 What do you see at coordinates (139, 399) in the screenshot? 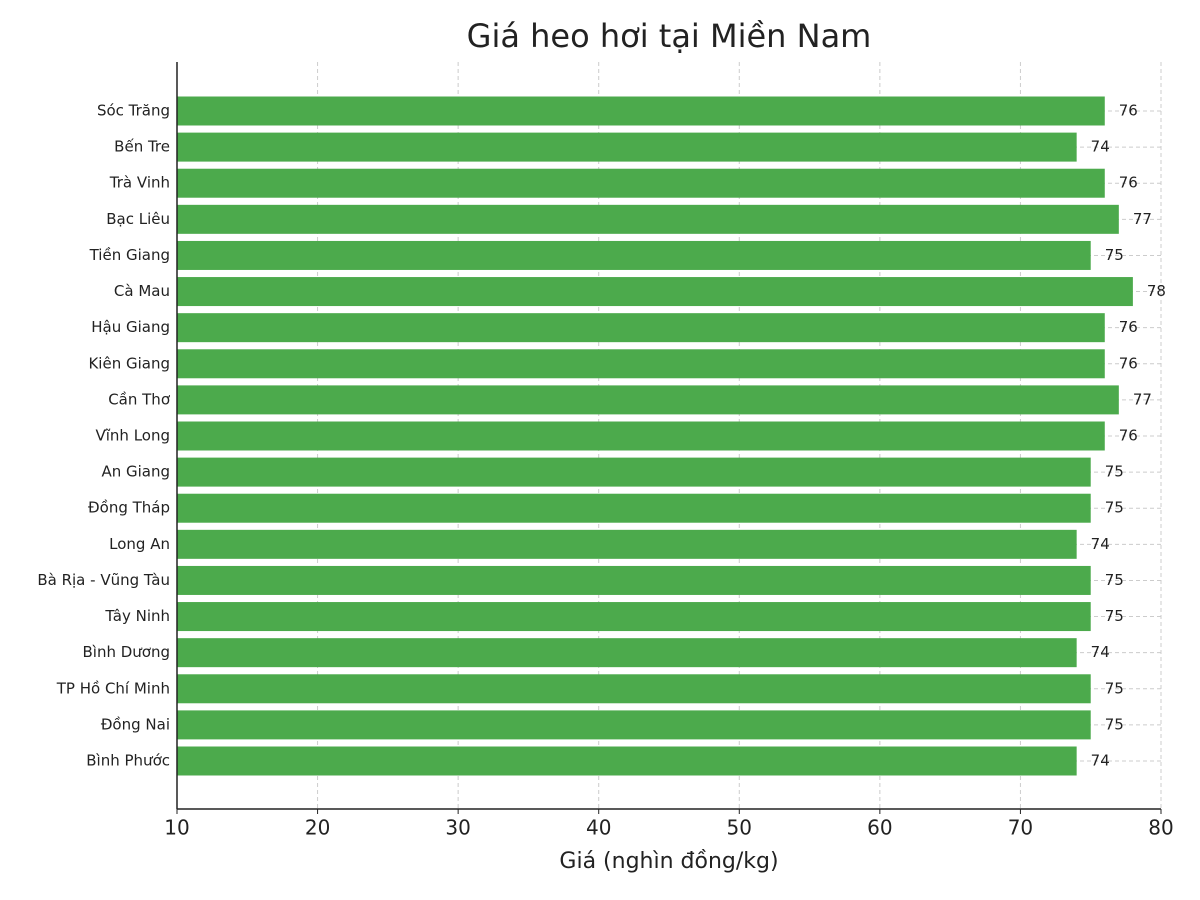
I see `y-tick-label: Cần Thơ` at bounding box center [139, 399].